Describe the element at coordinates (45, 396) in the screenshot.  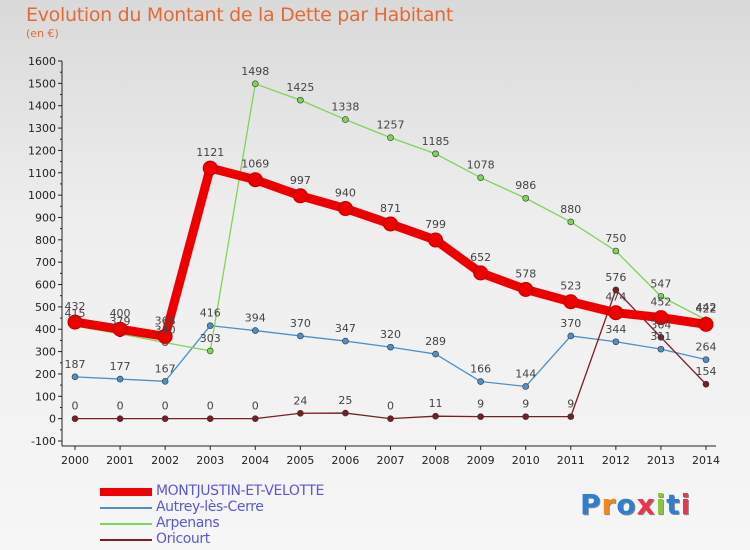
I see `y-tick-label: 100` at that location.